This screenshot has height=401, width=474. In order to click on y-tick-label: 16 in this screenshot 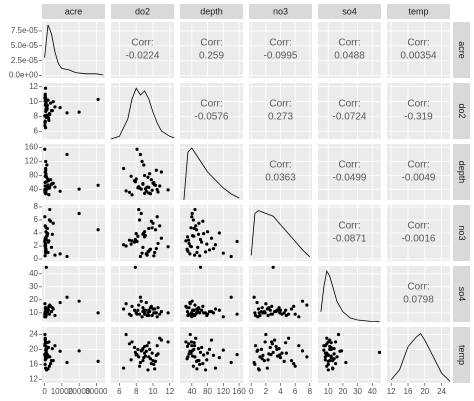, I will do `click(33, 363)`.